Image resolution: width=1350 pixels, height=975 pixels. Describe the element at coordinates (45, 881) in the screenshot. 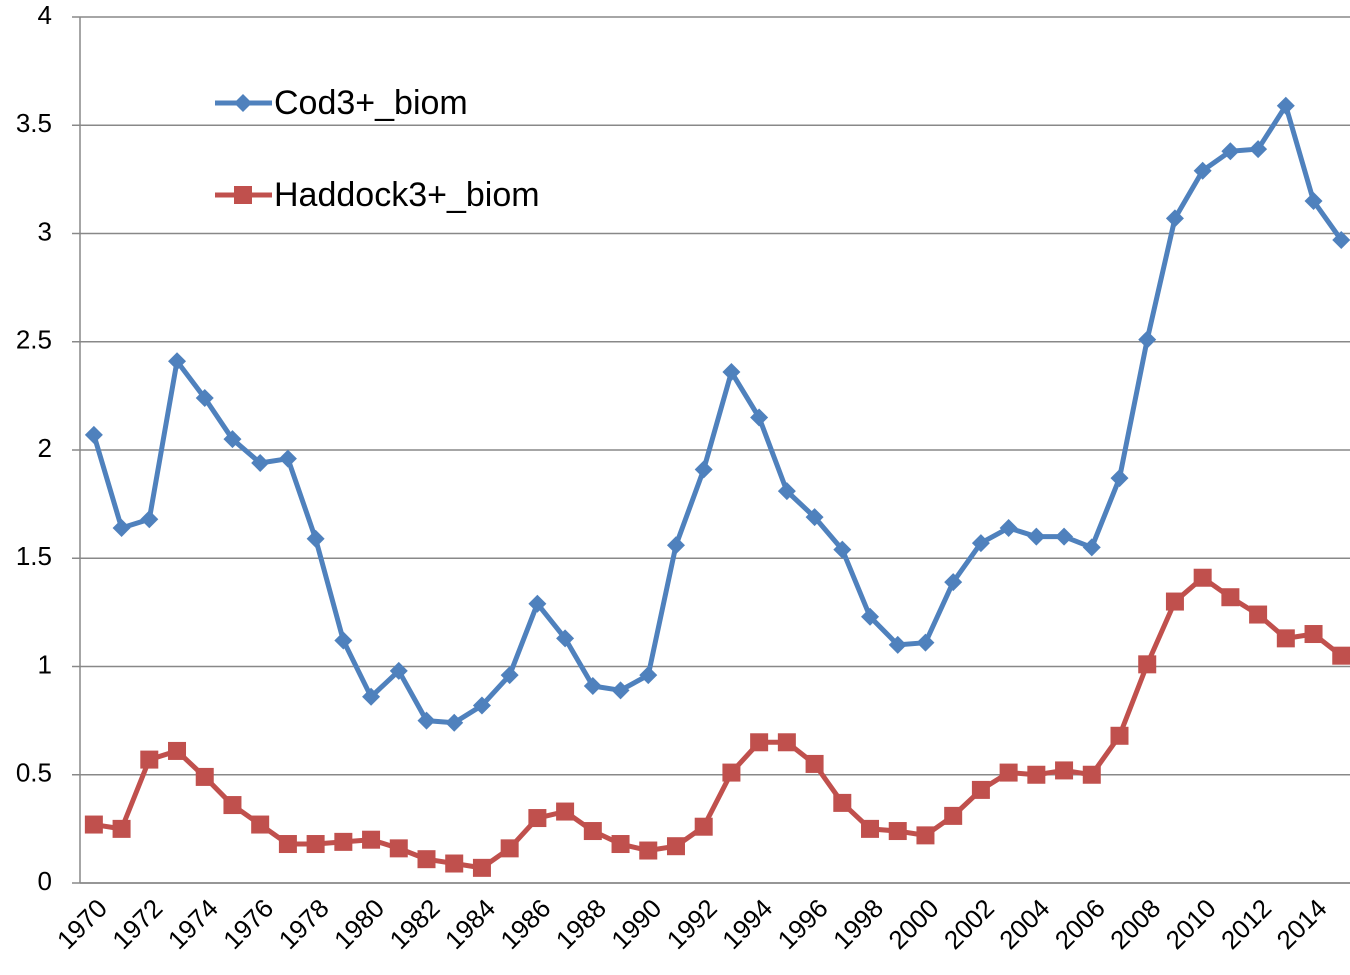

I see `y-tick-label: 0` at that location.